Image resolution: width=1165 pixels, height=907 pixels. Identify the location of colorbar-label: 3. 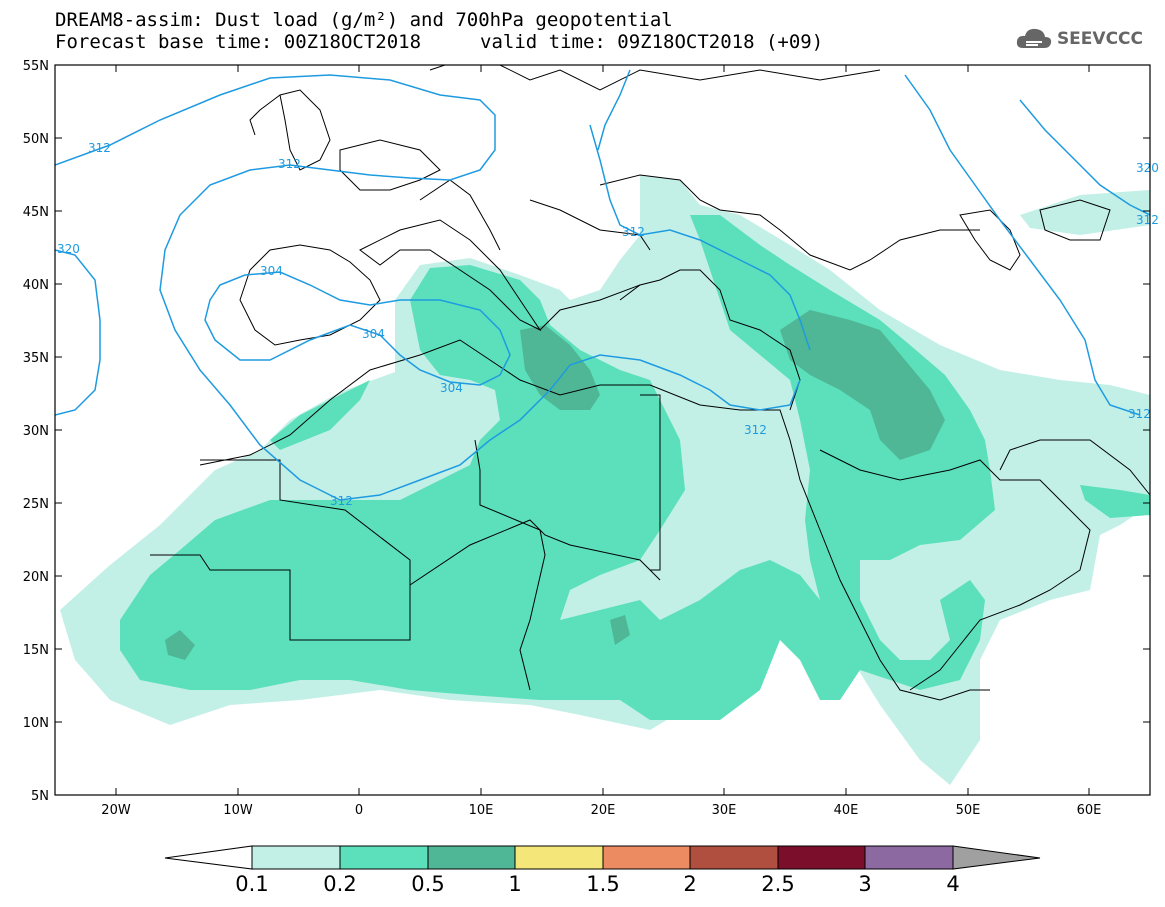
(865, 884).